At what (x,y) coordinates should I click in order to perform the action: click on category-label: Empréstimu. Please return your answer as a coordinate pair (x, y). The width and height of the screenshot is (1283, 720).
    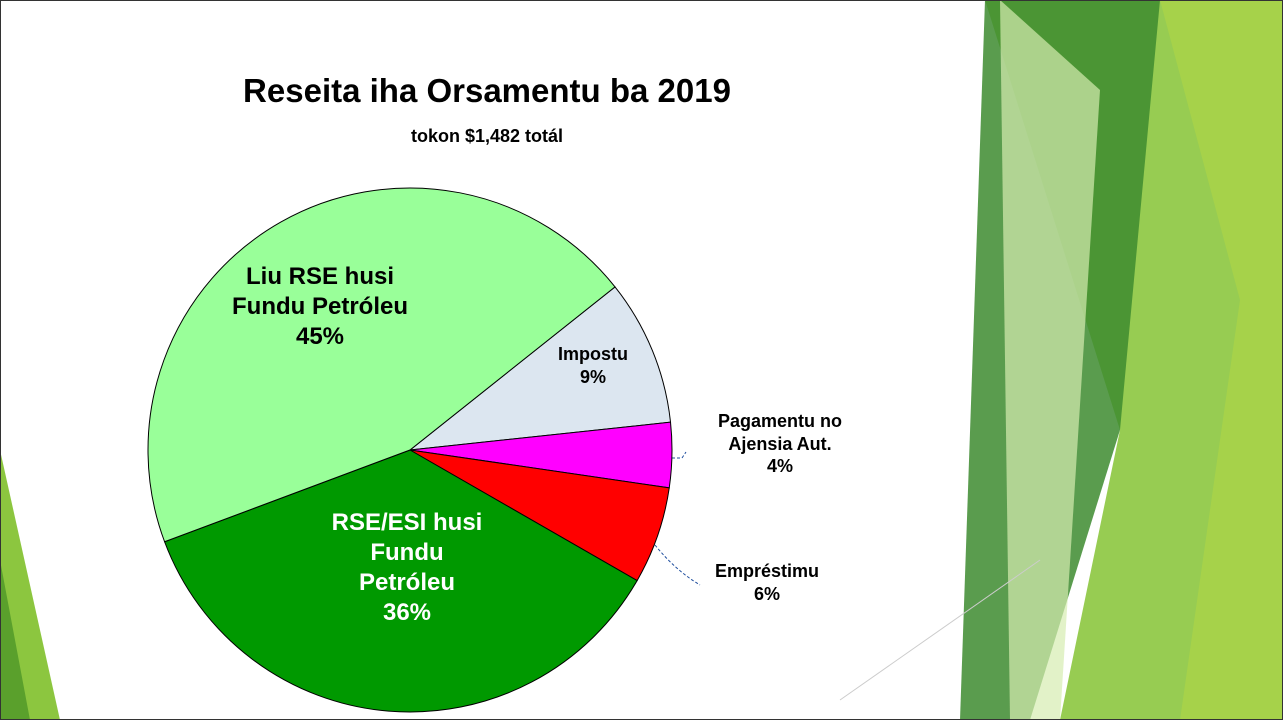
    Looking at the image, I should click on (767, 571).